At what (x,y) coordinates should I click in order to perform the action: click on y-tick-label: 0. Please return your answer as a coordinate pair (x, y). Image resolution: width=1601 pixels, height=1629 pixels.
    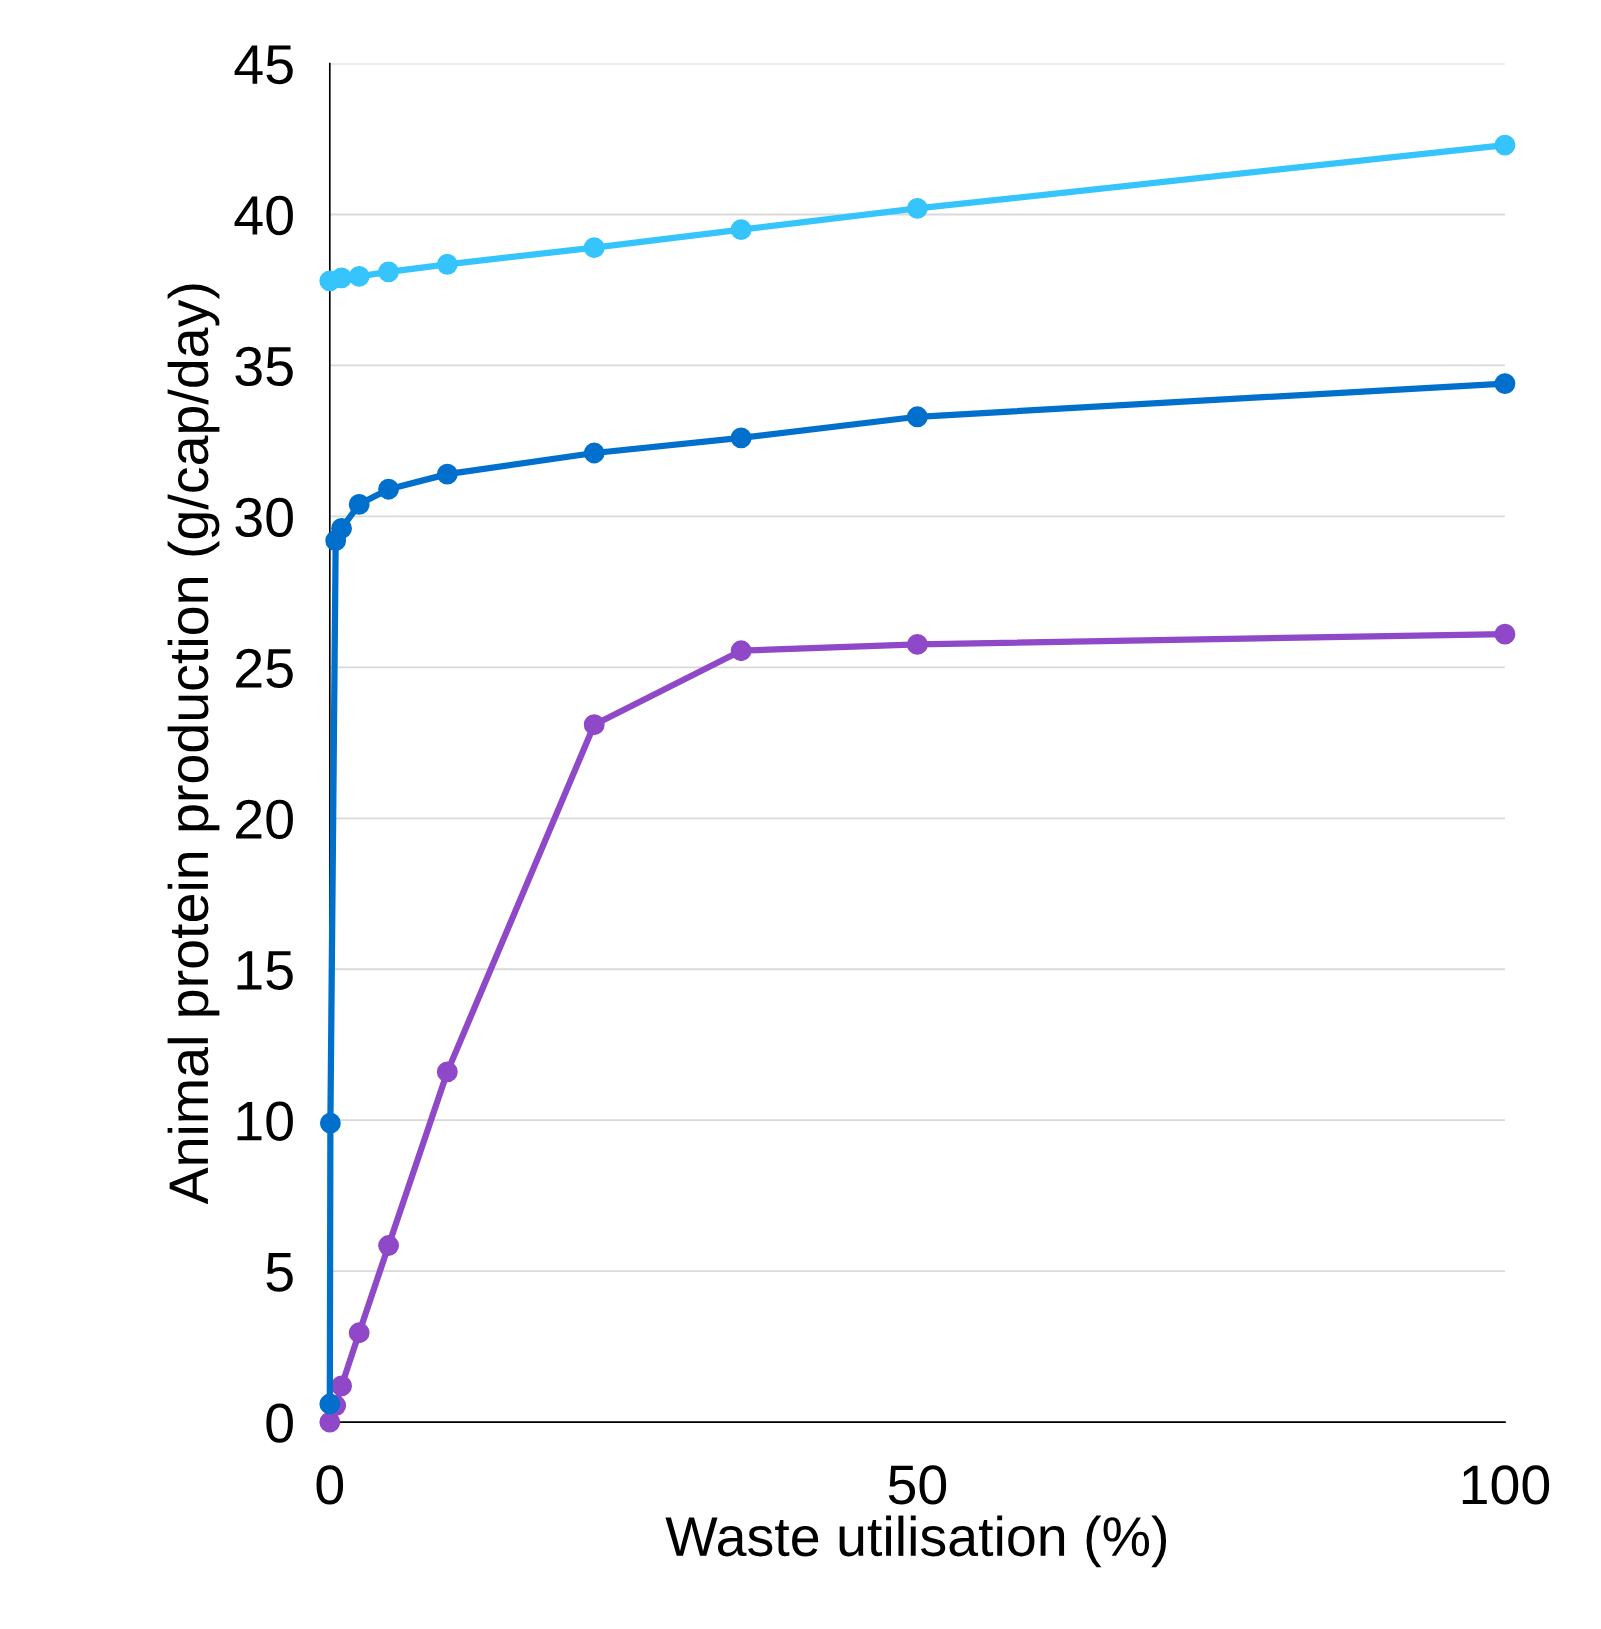
    Looking at the image, I should click on (279, 1423).